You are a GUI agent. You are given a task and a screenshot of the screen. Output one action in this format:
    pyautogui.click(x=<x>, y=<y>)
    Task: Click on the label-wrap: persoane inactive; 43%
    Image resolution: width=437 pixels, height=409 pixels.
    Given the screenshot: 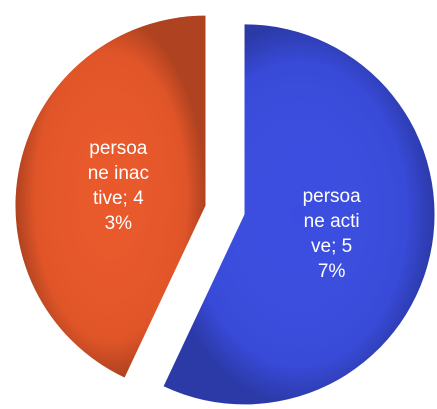 What is the action you would take?
    pyautogui.click(x=118, y=186)
    